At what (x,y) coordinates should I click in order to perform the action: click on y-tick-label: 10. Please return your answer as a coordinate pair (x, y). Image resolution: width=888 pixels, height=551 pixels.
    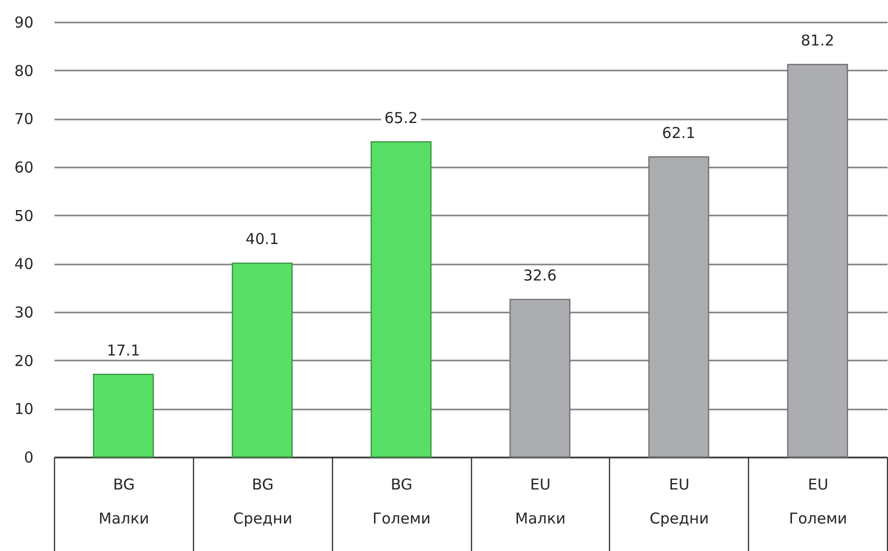
    Looking at the image, I should click on (24, 409).